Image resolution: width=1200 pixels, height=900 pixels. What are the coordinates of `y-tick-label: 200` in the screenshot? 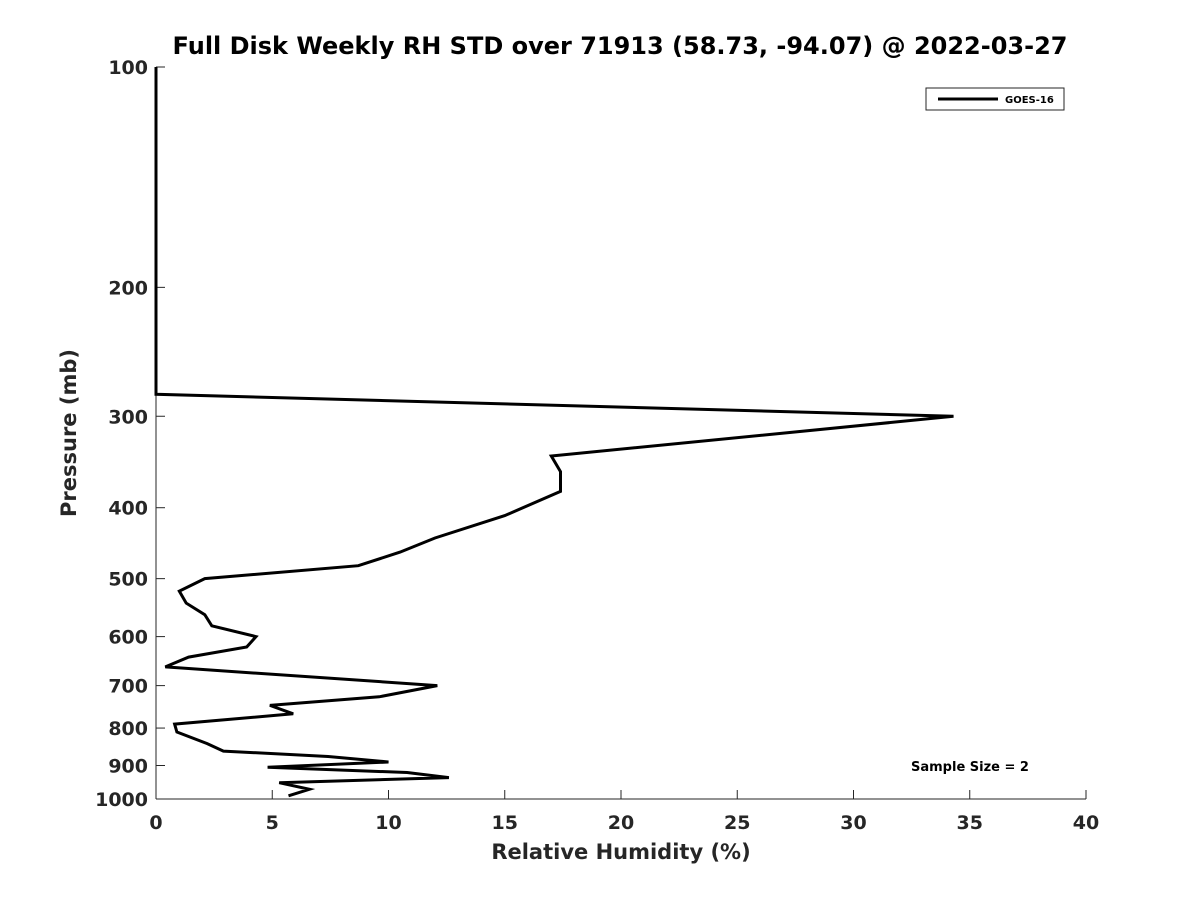 It's located at (128, 288).